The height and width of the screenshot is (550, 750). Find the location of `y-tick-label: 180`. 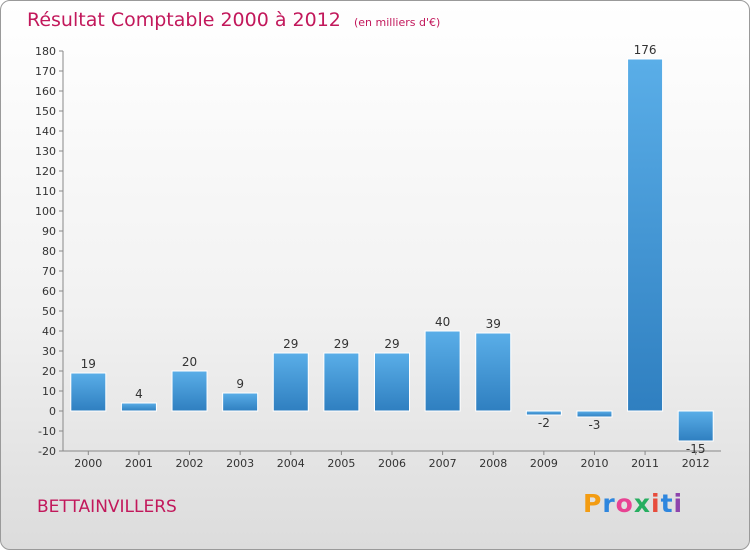

y-tick-label: 180 is located at coordinates (45, 51).